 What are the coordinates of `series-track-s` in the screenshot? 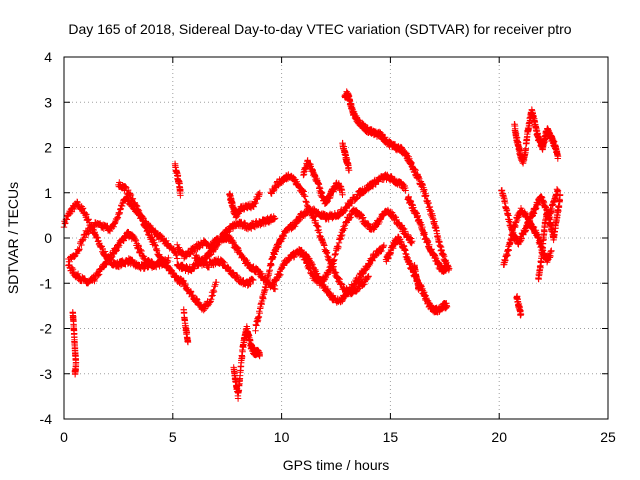 It's located at (397, 181).